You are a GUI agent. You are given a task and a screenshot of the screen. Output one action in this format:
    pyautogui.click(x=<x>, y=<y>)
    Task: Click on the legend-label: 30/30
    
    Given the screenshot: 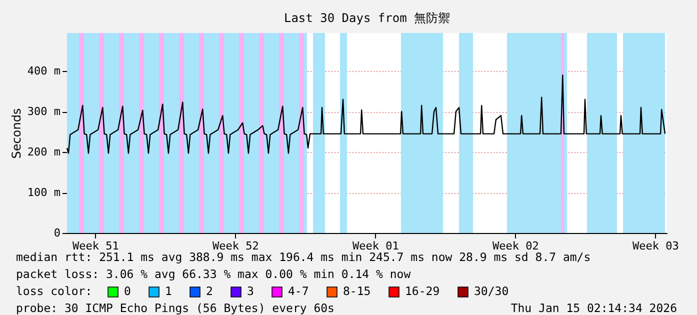 What is the action you would take?
    pyautogui.click(x=491, y=291)
    